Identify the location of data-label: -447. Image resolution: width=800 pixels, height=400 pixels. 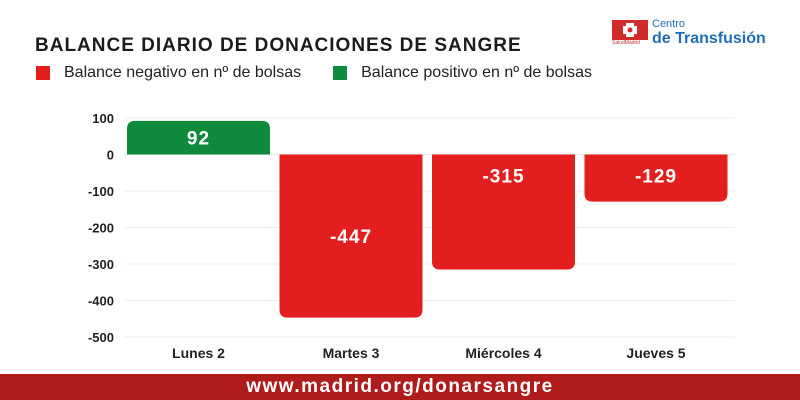
(351, 237).